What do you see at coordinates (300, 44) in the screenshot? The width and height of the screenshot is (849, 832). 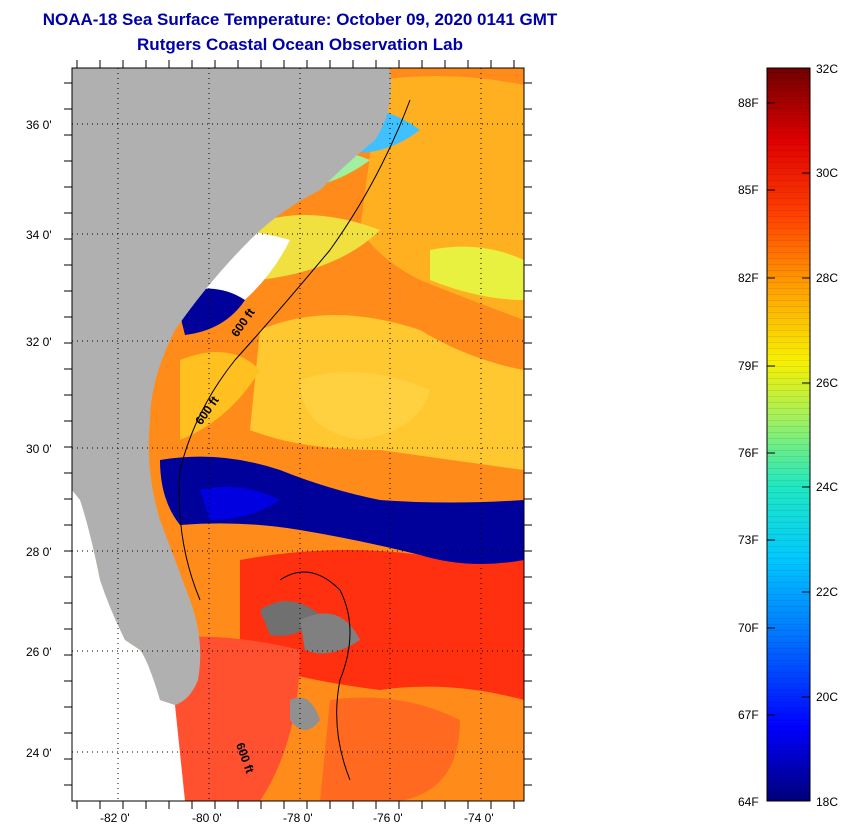 I see `map-subtitle: Rutgers Coastal Ocean Observation Lab` at bounding box center [300, 44].